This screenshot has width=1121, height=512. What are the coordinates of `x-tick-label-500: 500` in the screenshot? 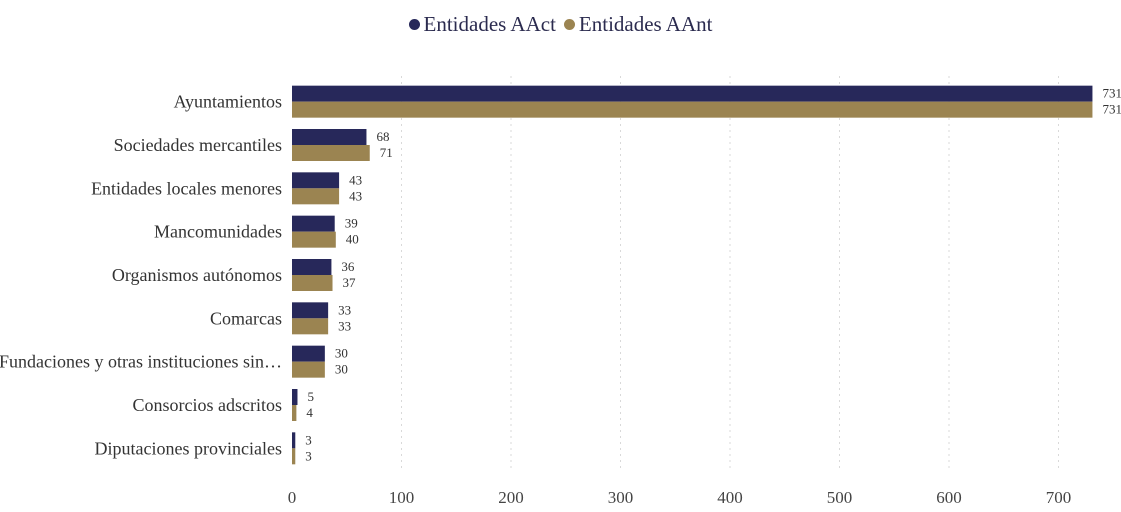 It's located at (840, 497).